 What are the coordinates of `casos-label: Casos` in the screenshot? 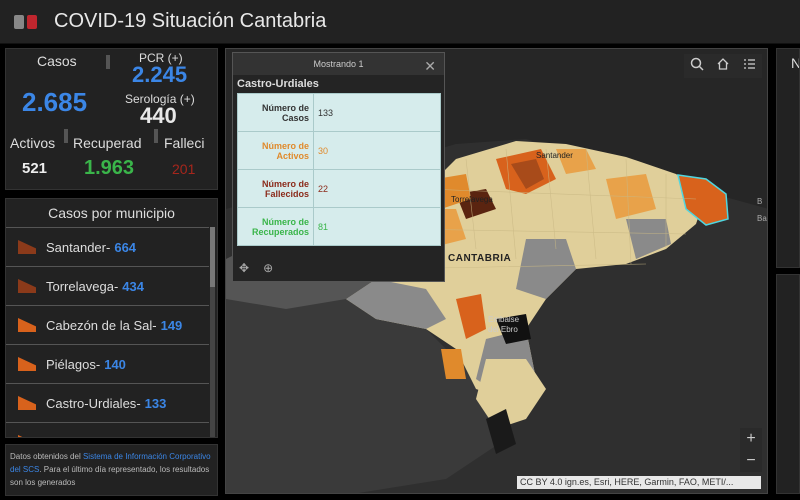 It's located at (57, 61).